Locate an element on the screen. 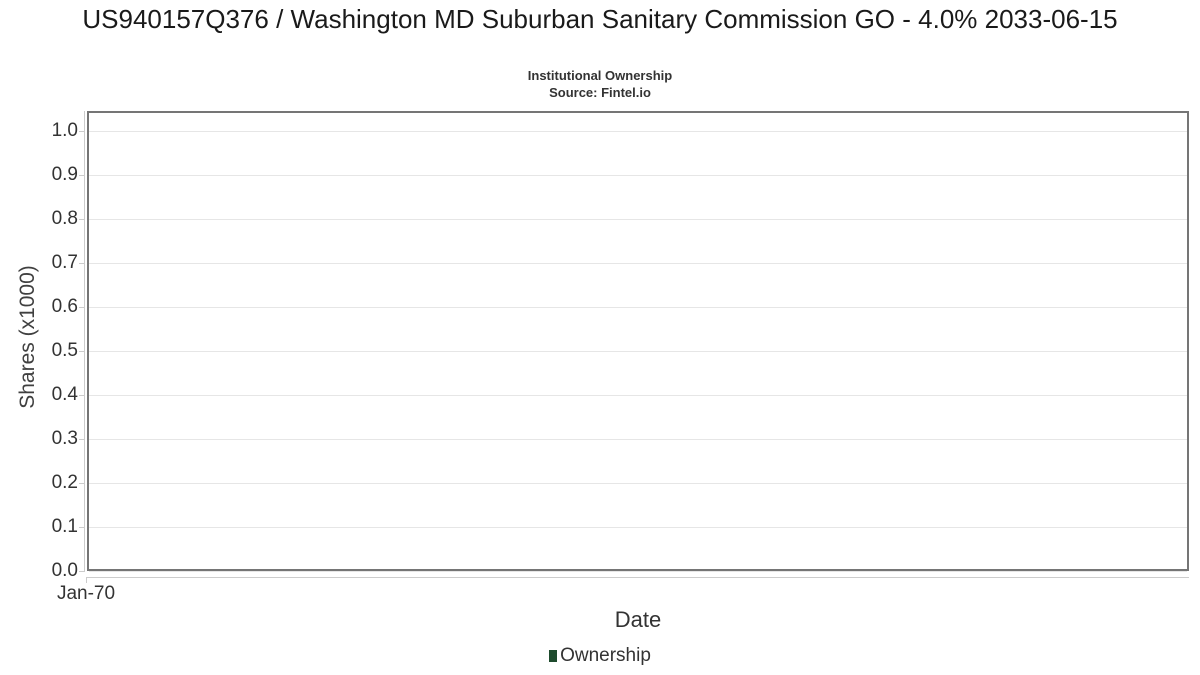 Image resolution: width=1200 pixels, height=675 pixels. legend-series-marker-icon is located at coordinates (553, 656).